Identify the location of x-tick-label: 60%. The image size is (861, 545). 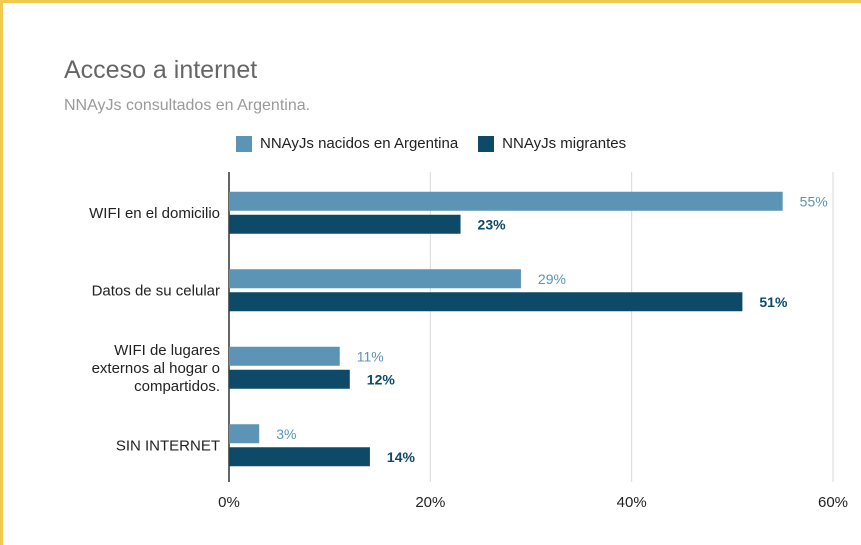
(833, 502).